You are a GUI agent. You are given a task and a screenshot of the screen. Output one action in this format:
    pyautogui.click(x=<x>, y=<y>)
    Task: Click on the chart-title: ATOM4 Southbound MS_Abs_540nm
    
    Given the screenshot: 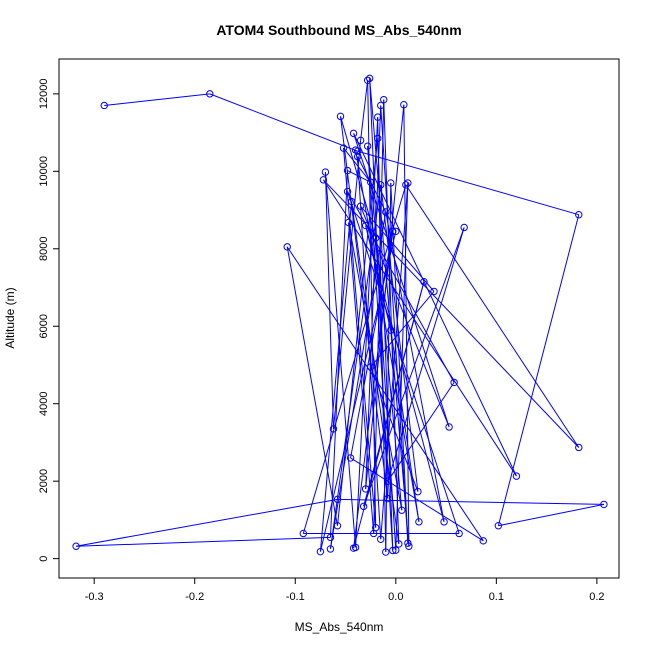 What is the action you would take?
    pyautogui.click(x=338, y=30)
    